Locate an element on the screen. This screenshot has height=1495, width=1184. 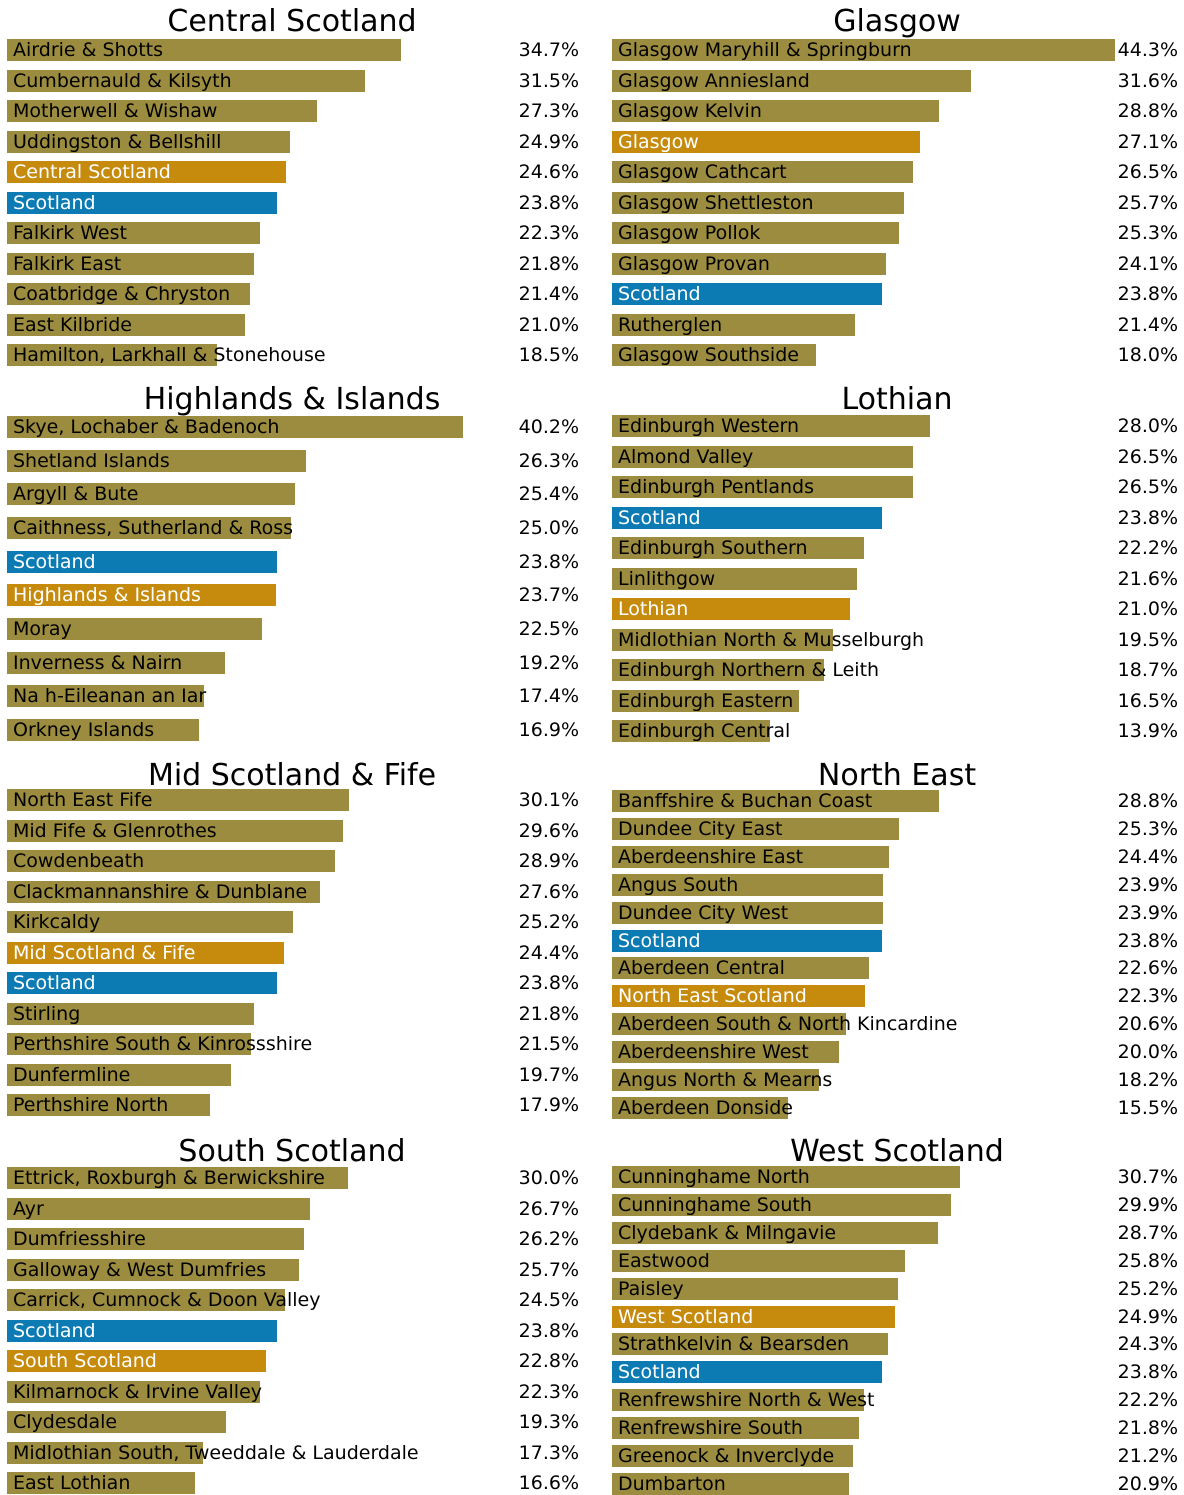
value-label: 28.0% is located at coordinates (1147, 426).